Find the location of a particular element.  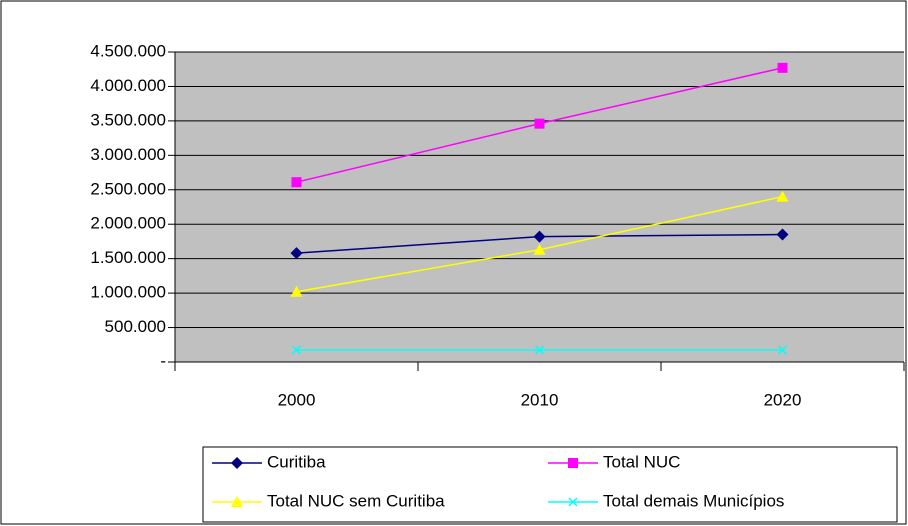

y-tick-label: 3.000.000 is located at coordinates (128, 154).